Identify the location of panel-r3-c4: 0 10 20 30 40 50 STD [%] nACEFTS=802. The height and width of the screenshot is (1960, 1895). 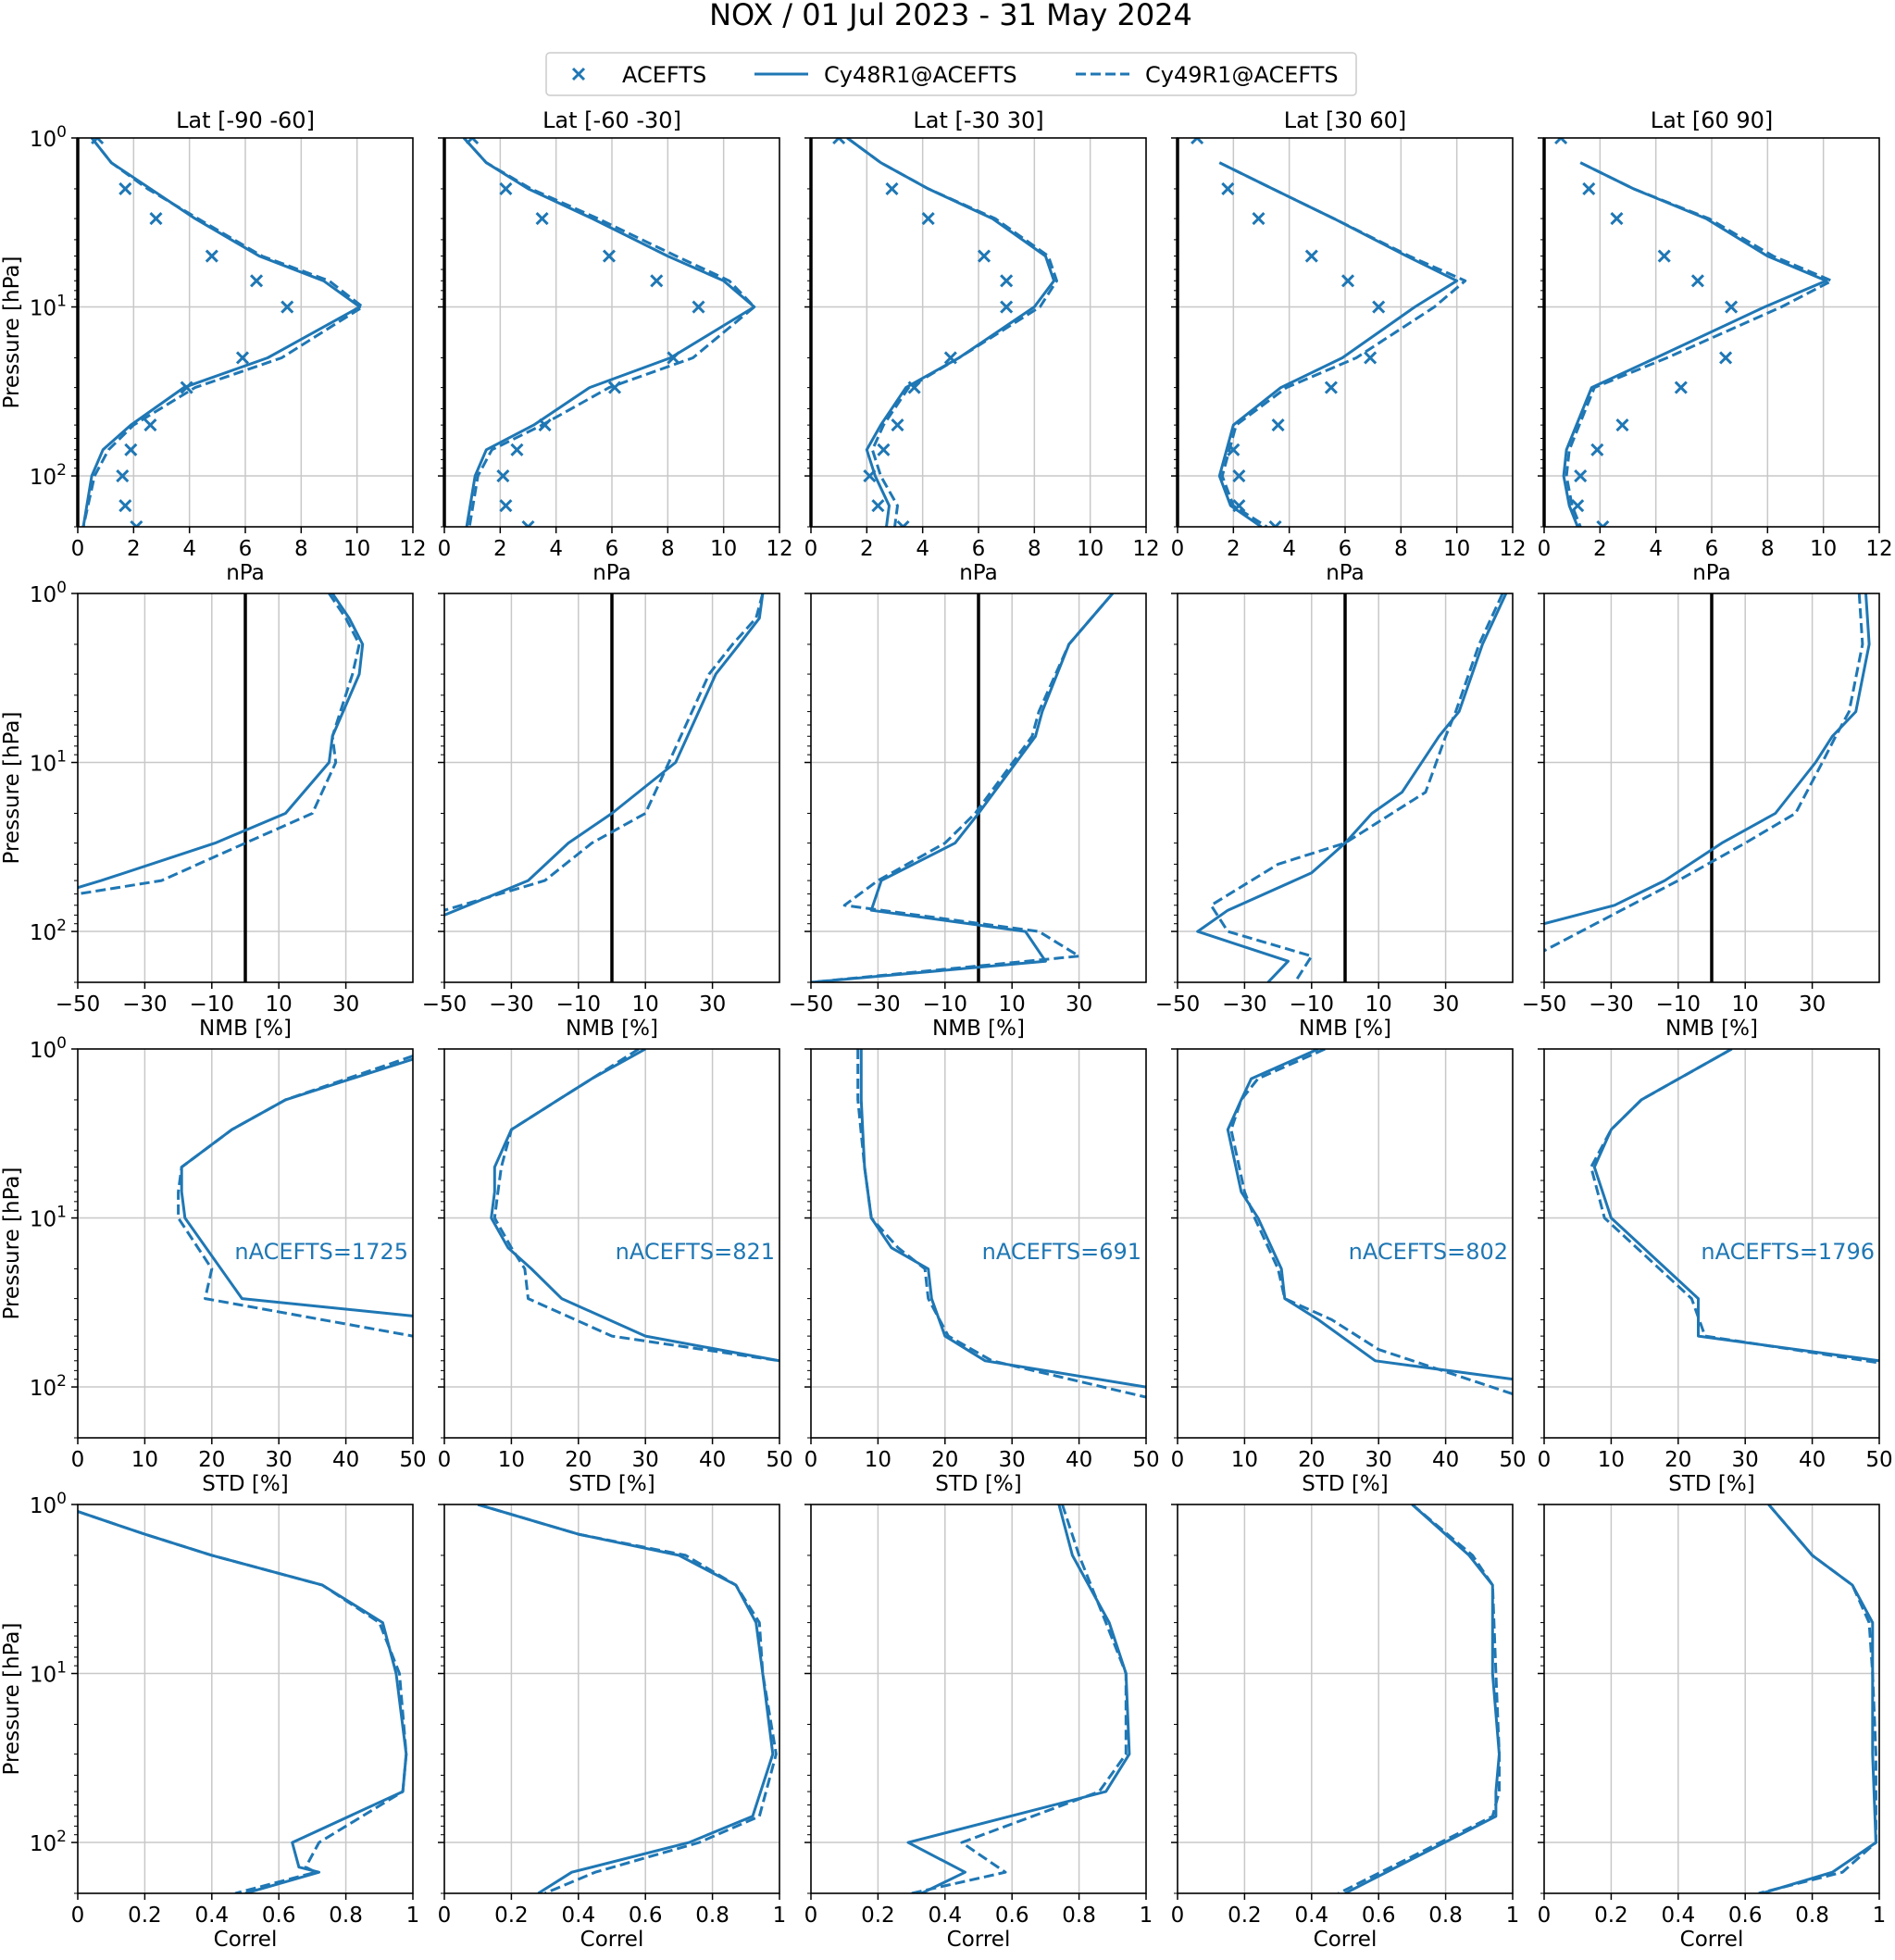
(1349, 1272).